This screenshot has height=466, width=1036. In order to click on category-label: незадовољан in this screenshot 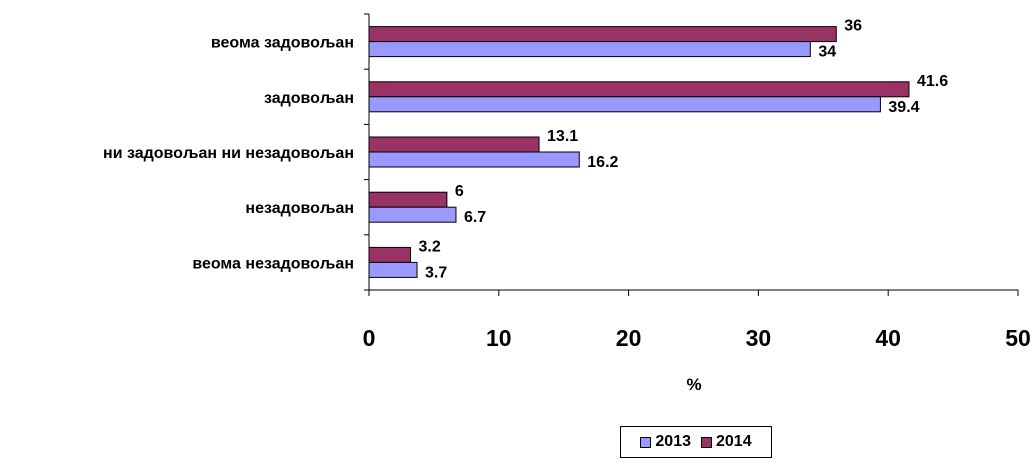, I will do `click(299, 208)`.